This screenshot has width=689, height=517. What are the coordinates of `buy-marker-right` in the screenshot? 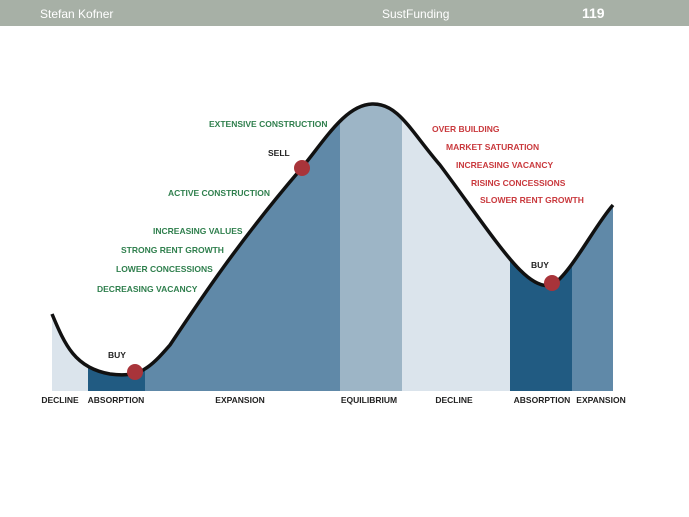 It's located at (552, 283).